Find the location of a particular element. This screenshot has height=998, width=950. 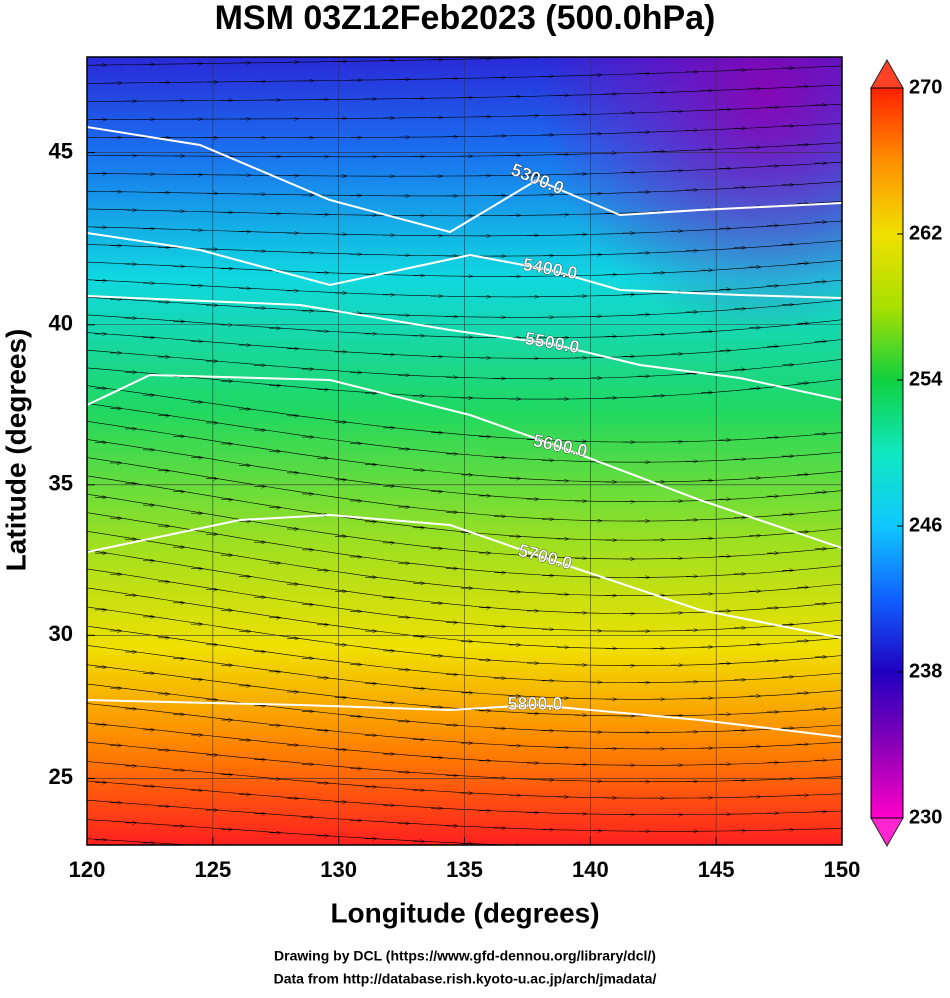

x-tick-label: 140 is located at coordinates (590, 869).